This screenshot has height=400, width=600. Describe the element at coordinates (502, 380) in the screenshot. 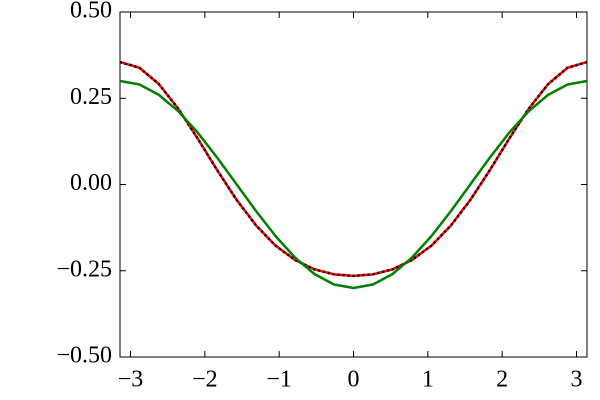

I see `x-tick-label: 2` at that location.